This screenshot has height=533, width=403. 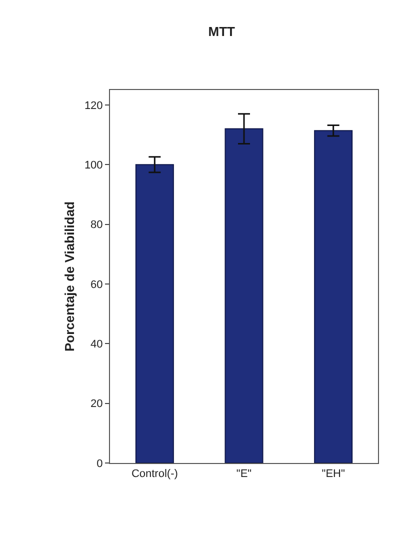 I want to click on y-tick-label: 120, so click(x=93, y=106).